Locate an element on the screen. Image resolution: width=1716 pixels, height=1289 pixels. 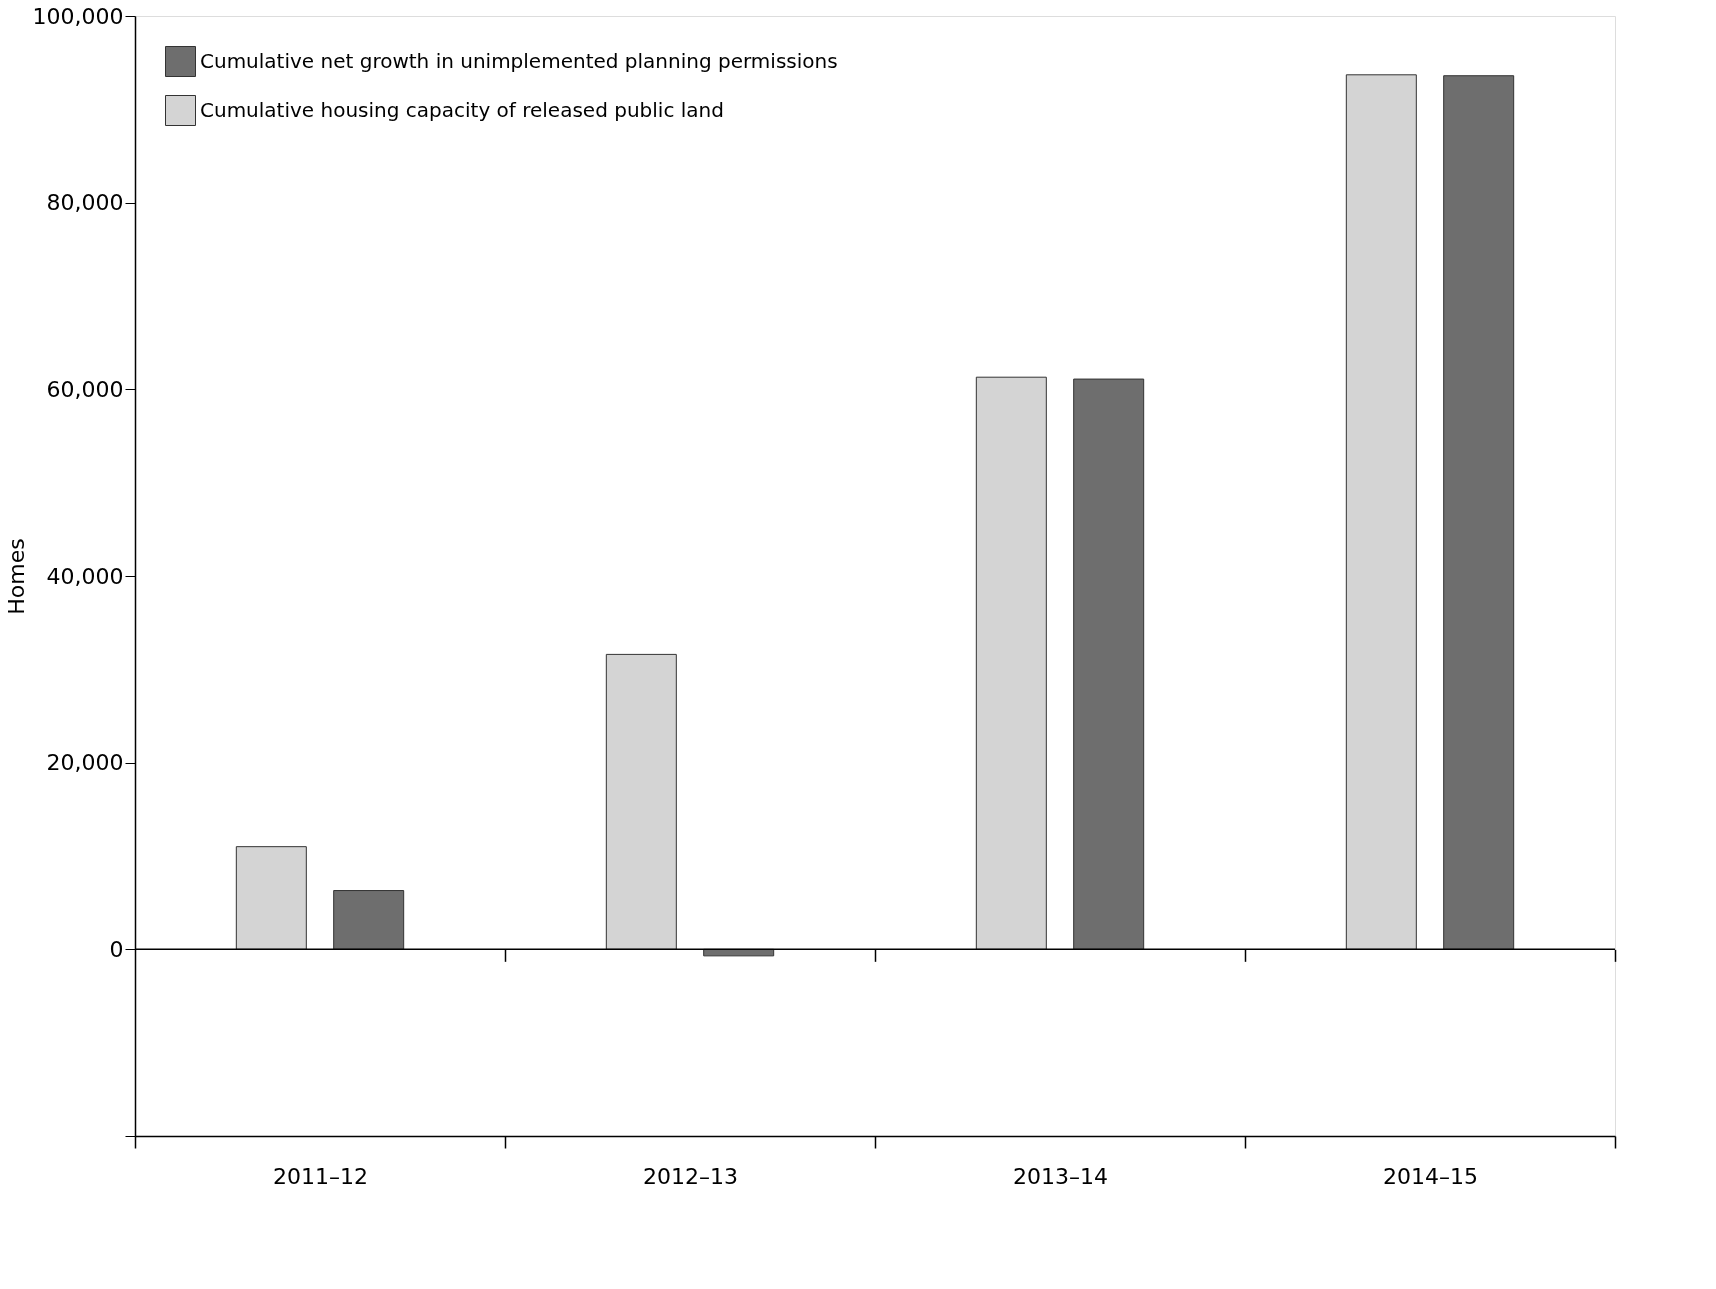
y-tick-label: 0 is located at coordinates (116, 949).